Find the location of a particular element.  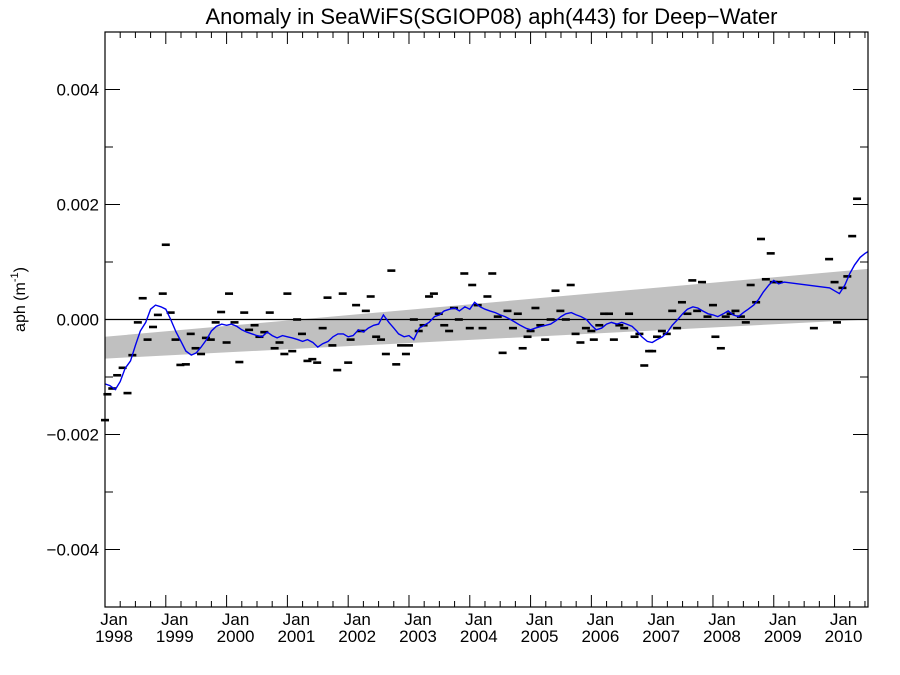

y-tick-label: −0.002 is located at coordinates (73, 435).